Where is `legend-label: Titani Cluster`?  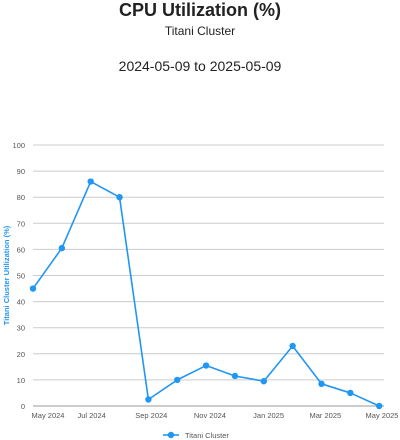
legend-label: Titani Cluster is located at coordinates (207, 435).